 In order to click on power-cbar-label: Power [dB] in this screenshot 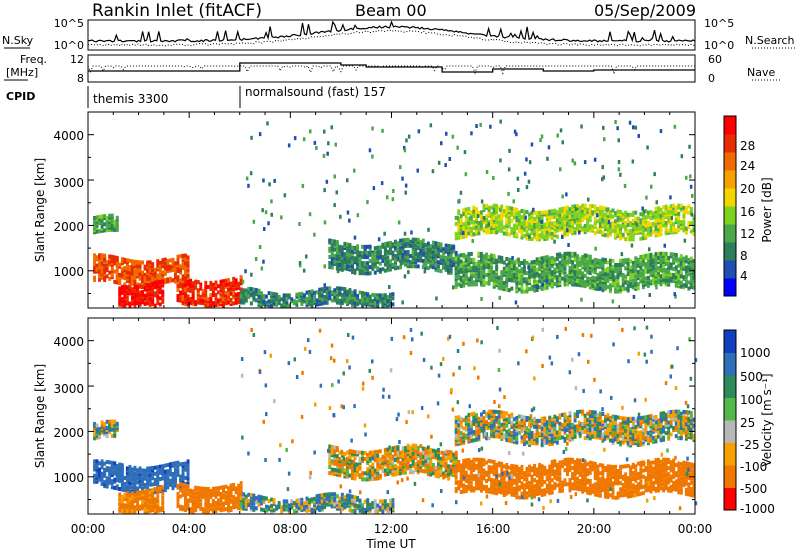, I will do `click(767, 209)`.